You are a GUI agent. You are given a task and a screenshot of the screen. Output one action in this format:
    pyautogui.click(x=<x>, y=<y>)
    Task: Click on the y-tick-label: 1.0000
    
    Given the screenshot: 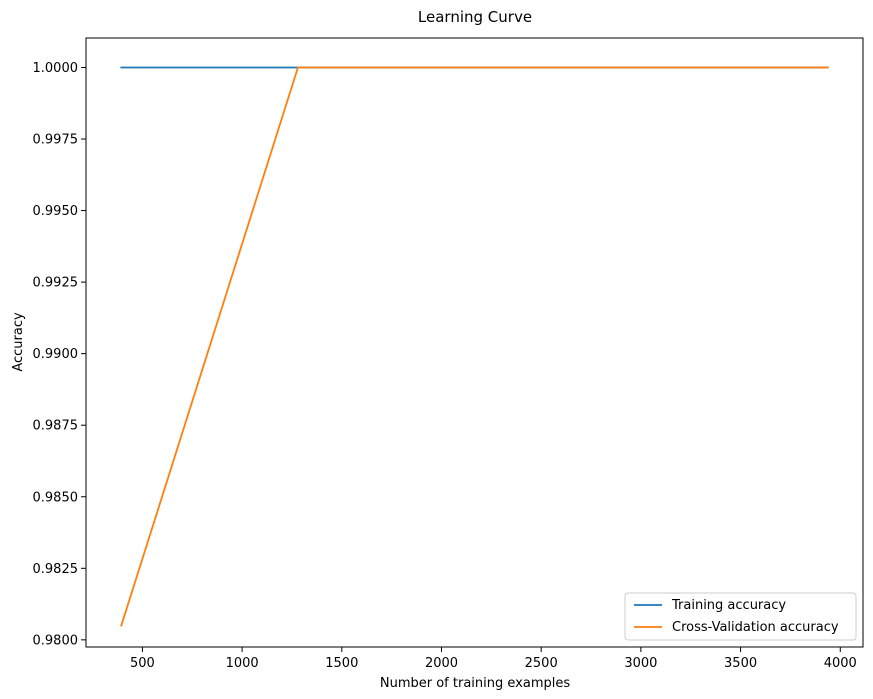 What is the action you would take?
    pyautogui.click(x=56, y=68)
    